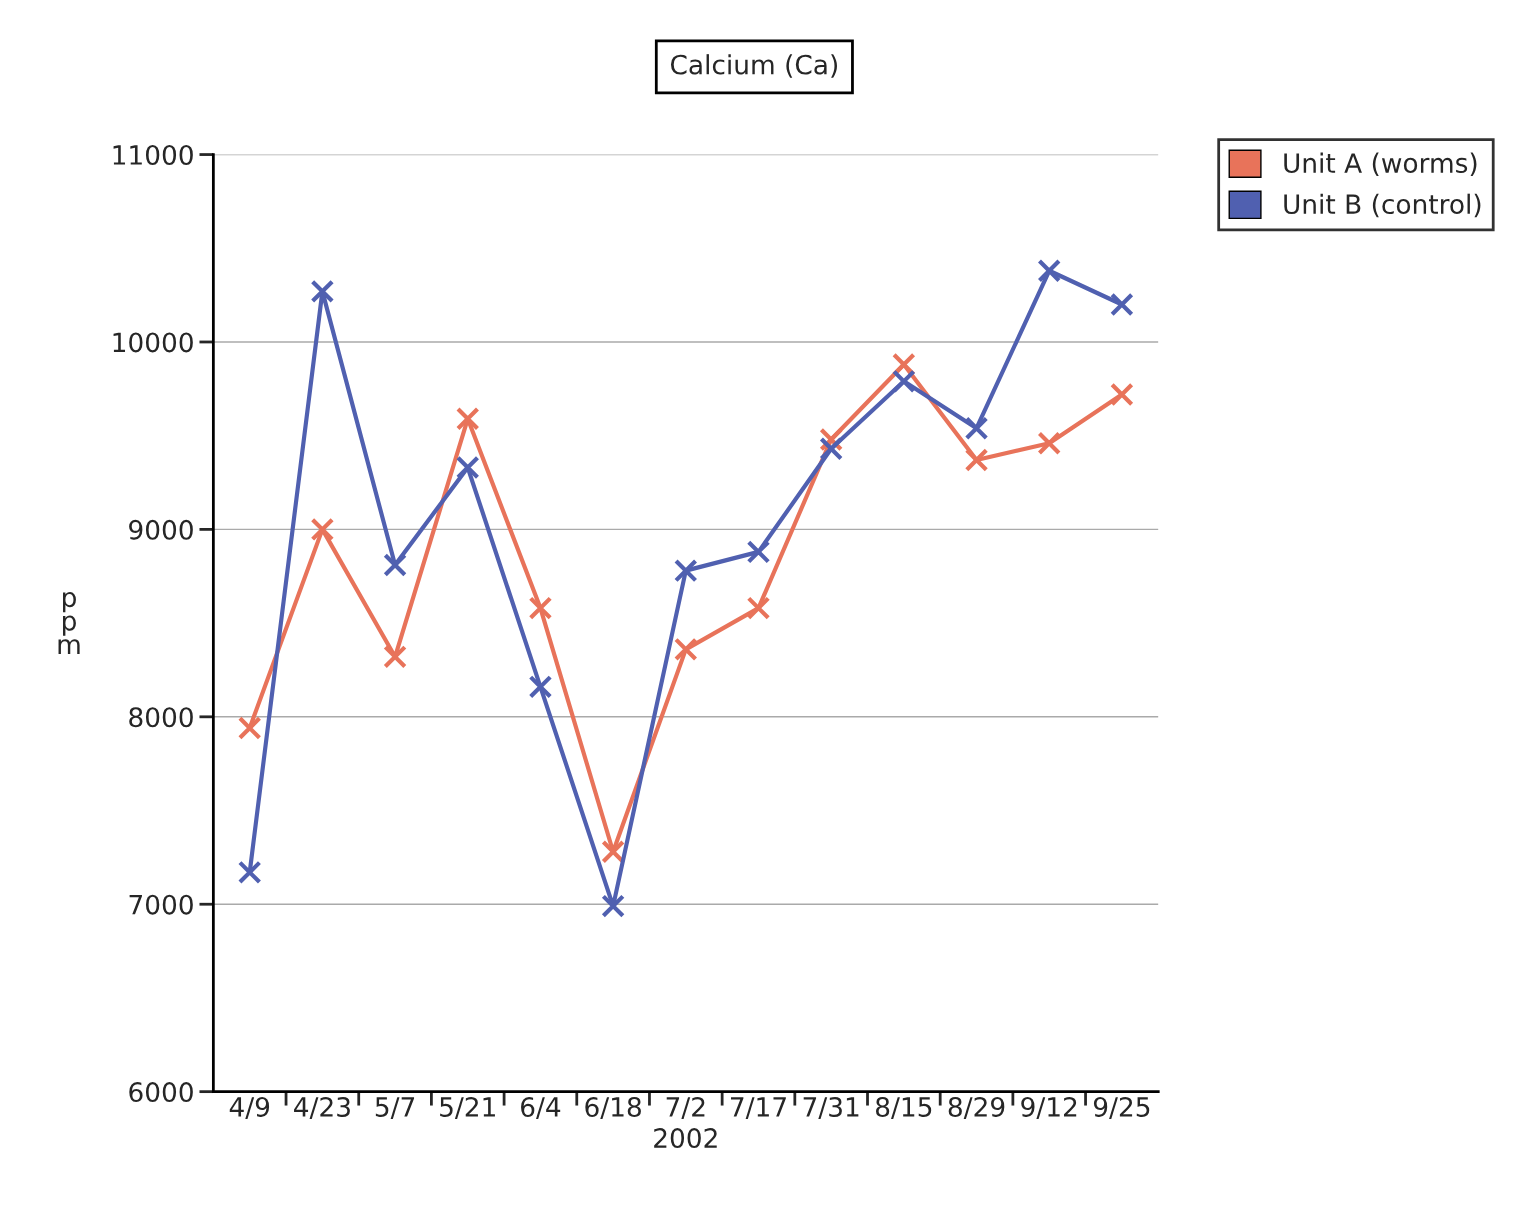  I want to click on x-tick-label: 4/23, so click(322, 1108).